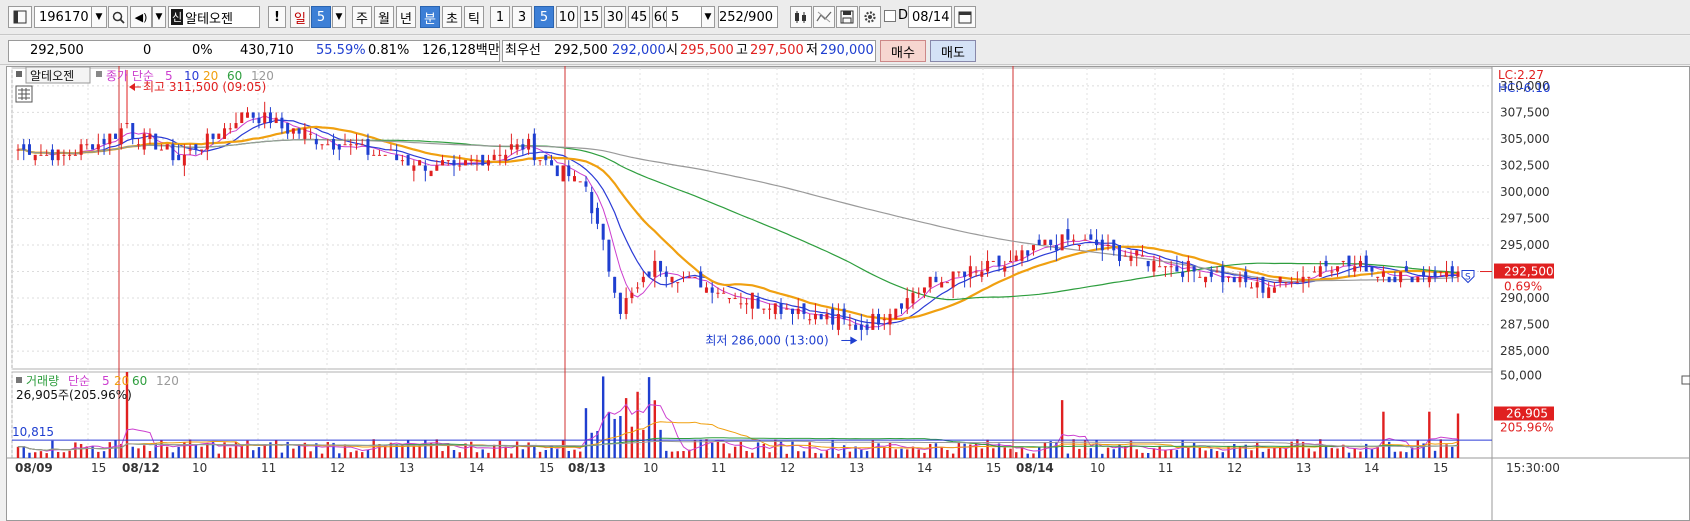 The width and height of the screenshot is (1690, 521). What do you see at coordinates (321, 17) in the screenshot?
I see `period-day-count: 5` at bounding box center [321, 17].